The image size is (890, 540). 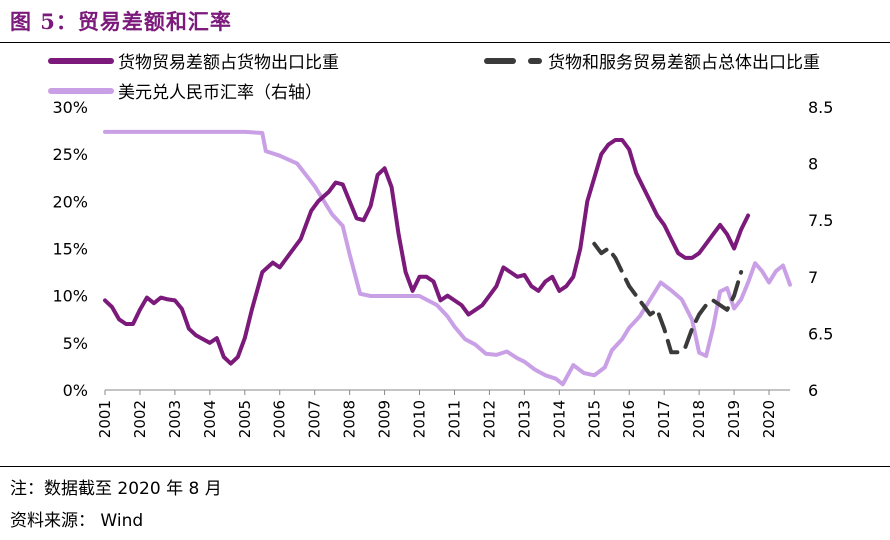 I want to click on x-tick-label: 2008, so click(x=350, y=419).